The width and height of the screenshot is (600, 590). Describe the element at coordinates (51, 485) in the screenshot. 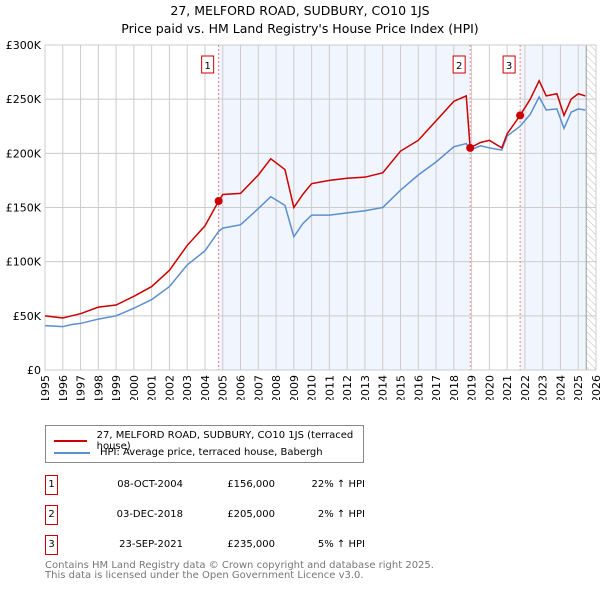

I see `sale-marker-label: 1` at that location.